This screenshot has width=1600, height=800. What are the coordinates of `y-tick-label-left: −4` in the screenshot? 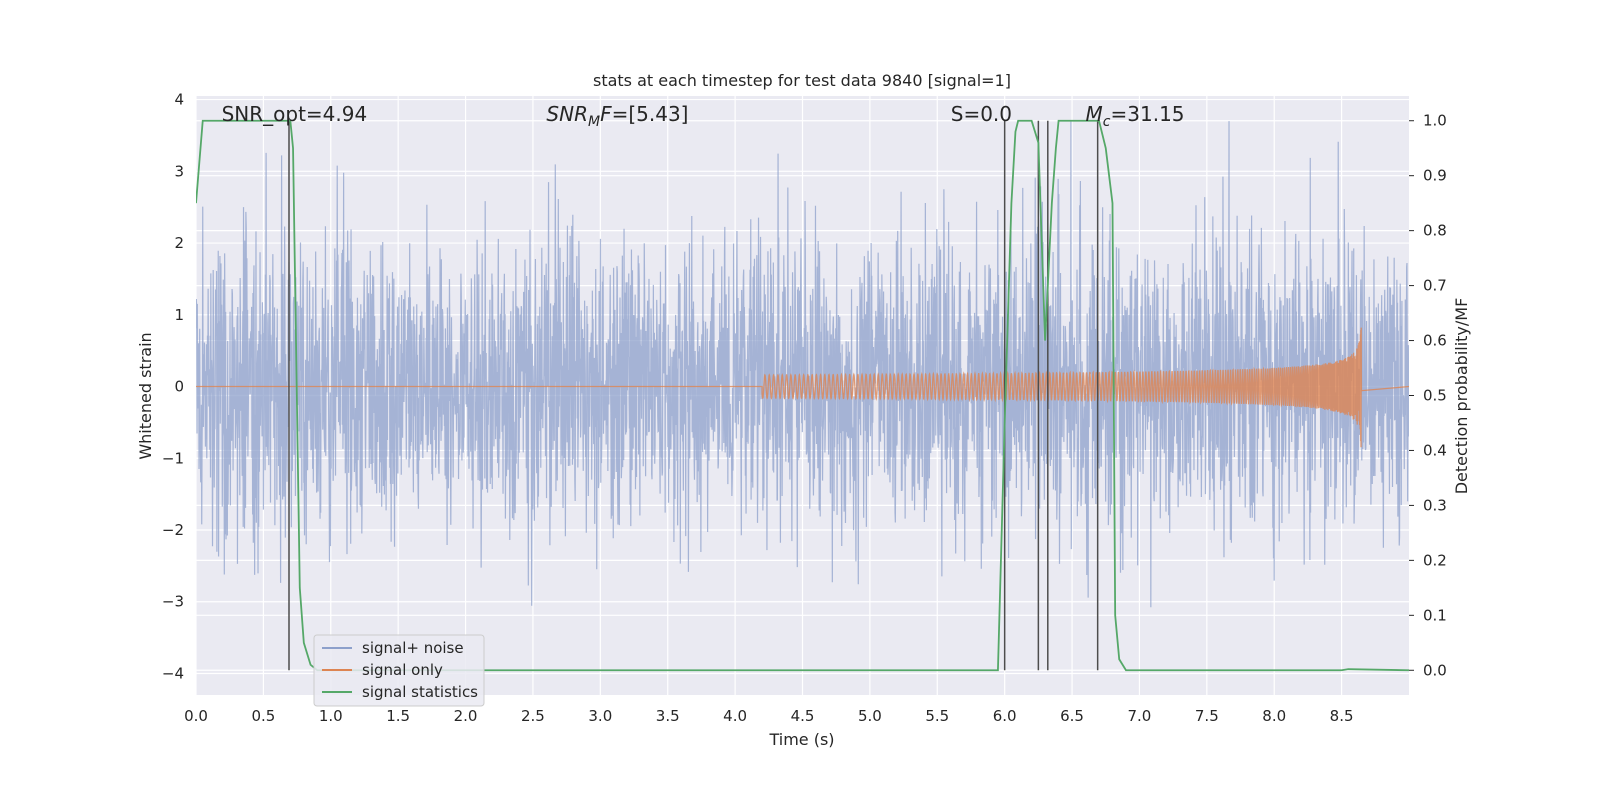 It's located at (173, 673).